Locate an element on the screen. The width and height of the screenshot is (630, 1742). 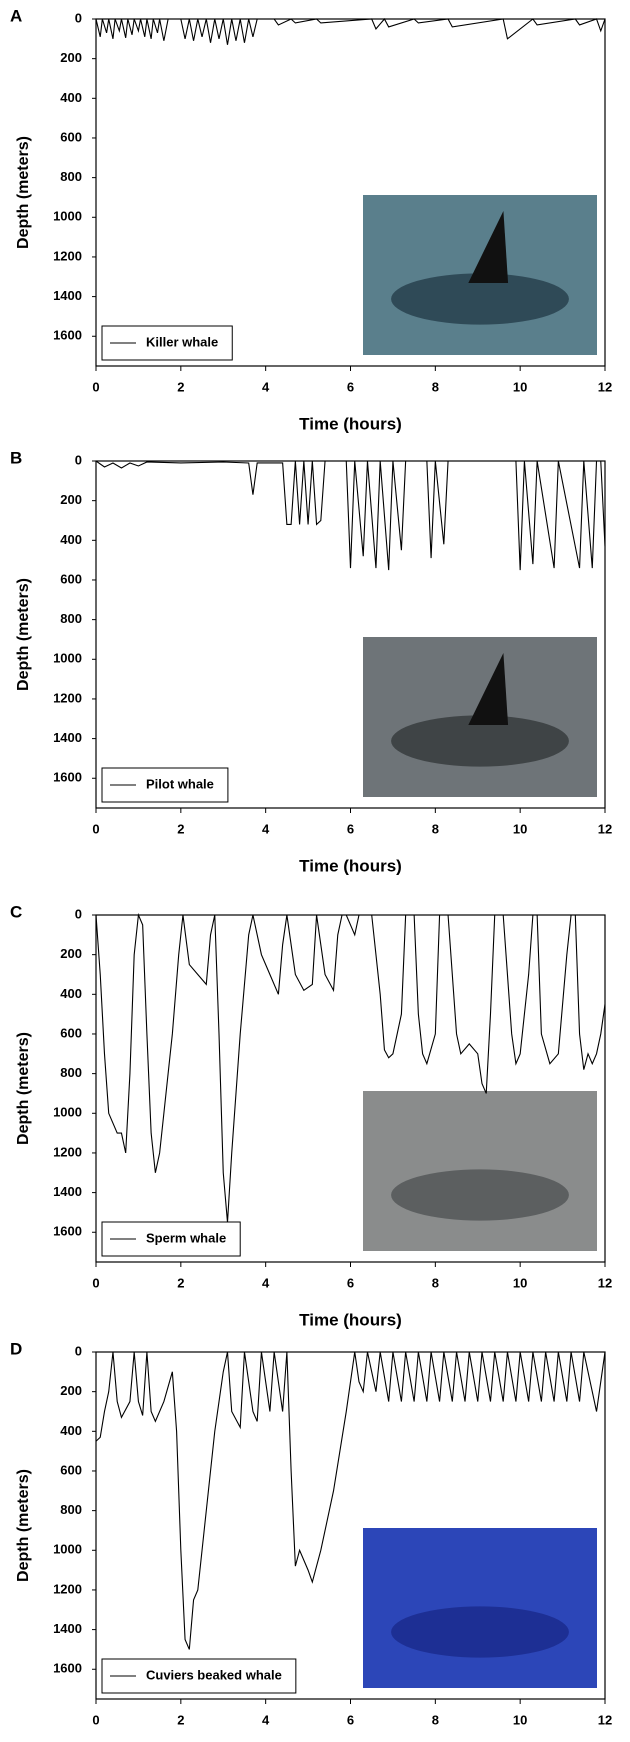
panel-label: C is located at coordinates (16, 911).